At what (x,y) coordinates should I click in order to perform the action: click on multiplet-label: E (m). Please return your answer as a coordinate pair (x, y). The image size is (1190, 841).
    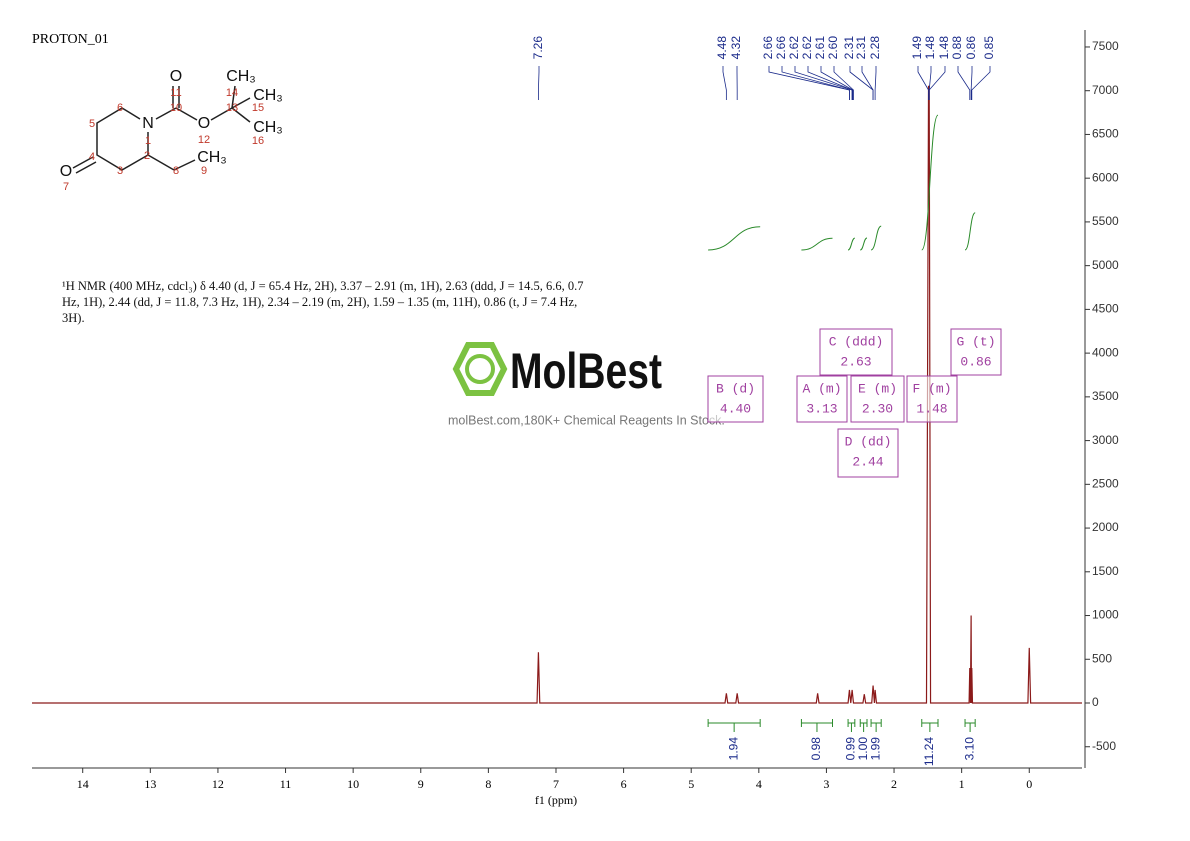
    Looking at the image, I should click on (877, 388).